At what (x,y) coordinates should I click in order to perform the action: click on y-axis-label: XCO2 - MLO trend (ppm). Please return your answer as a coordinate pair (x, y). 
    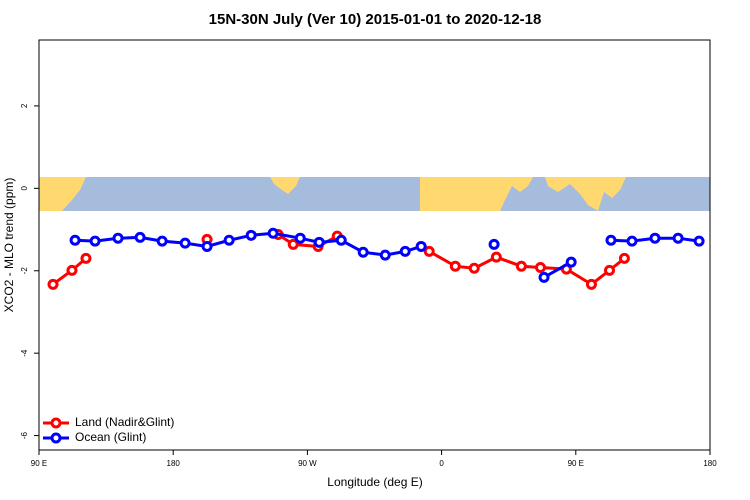
    Looking at the image, I should click on (9, 245).